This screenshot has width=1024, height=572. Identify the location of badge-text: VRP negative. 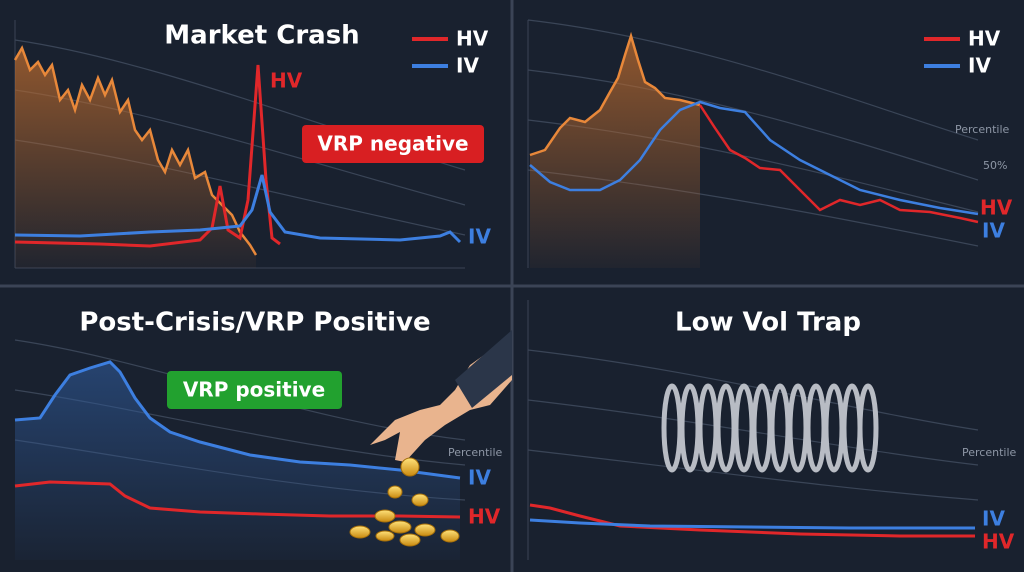
(392, 144).